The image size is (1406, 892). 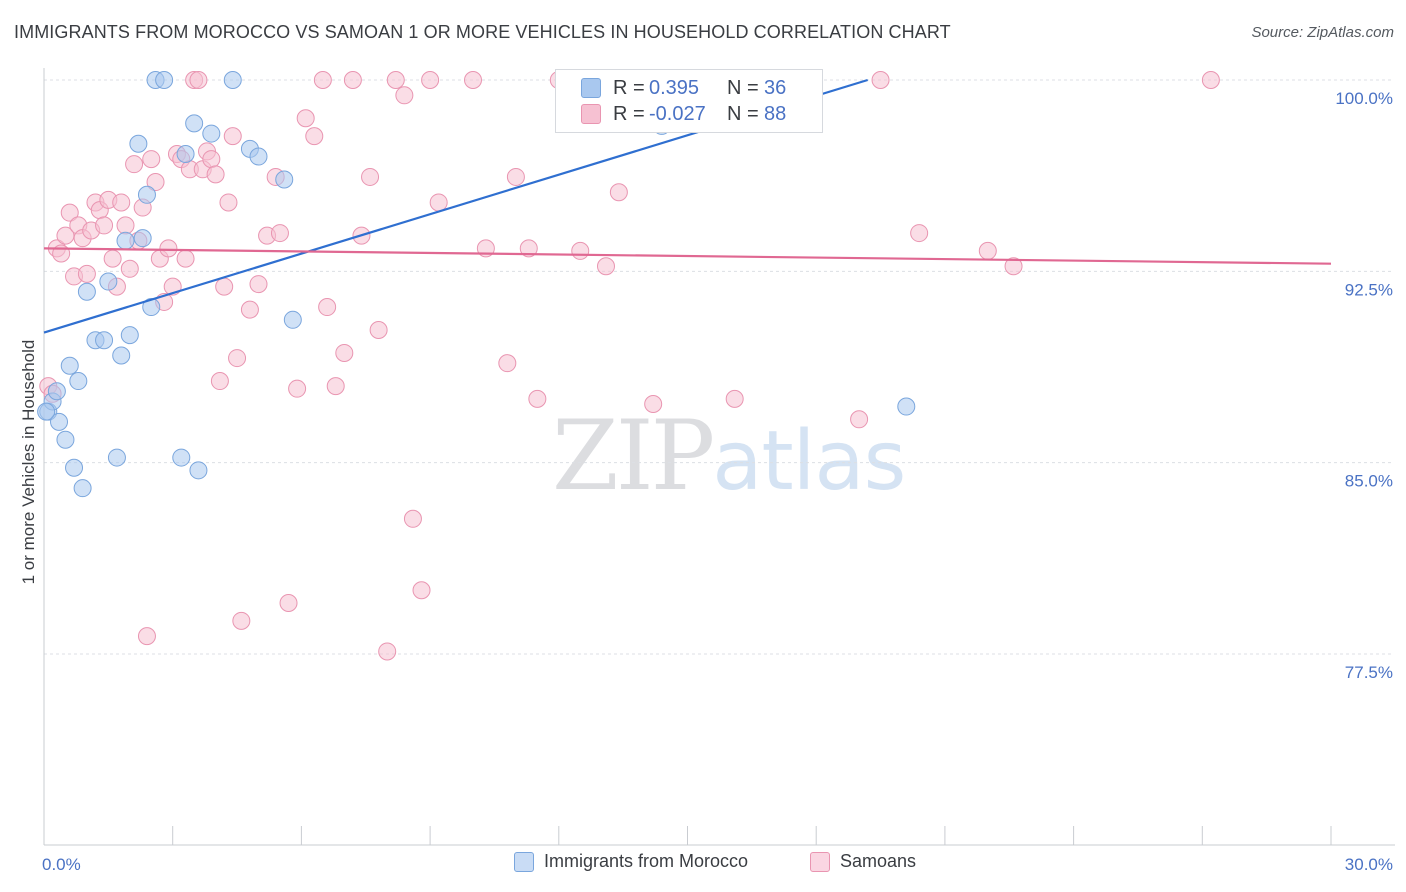 I want to click on legend-item-samoans: Samoans, so click(x=863, y=861).